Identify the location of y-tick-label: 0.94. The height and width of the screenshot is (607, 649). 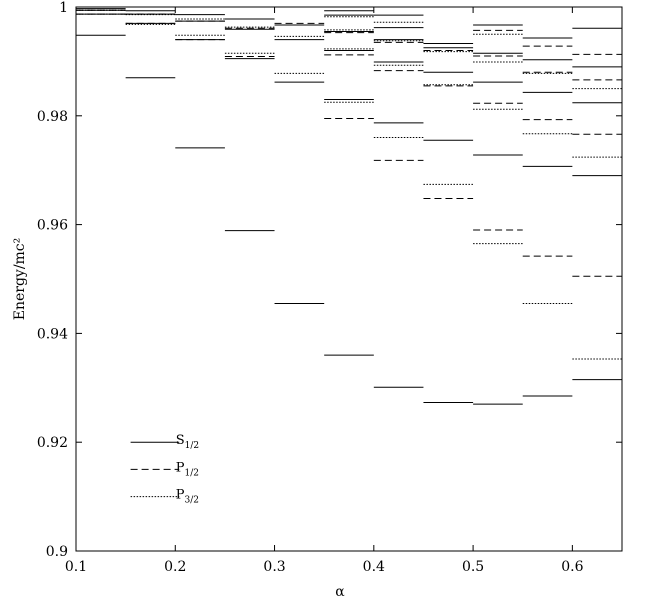
(52, 334).